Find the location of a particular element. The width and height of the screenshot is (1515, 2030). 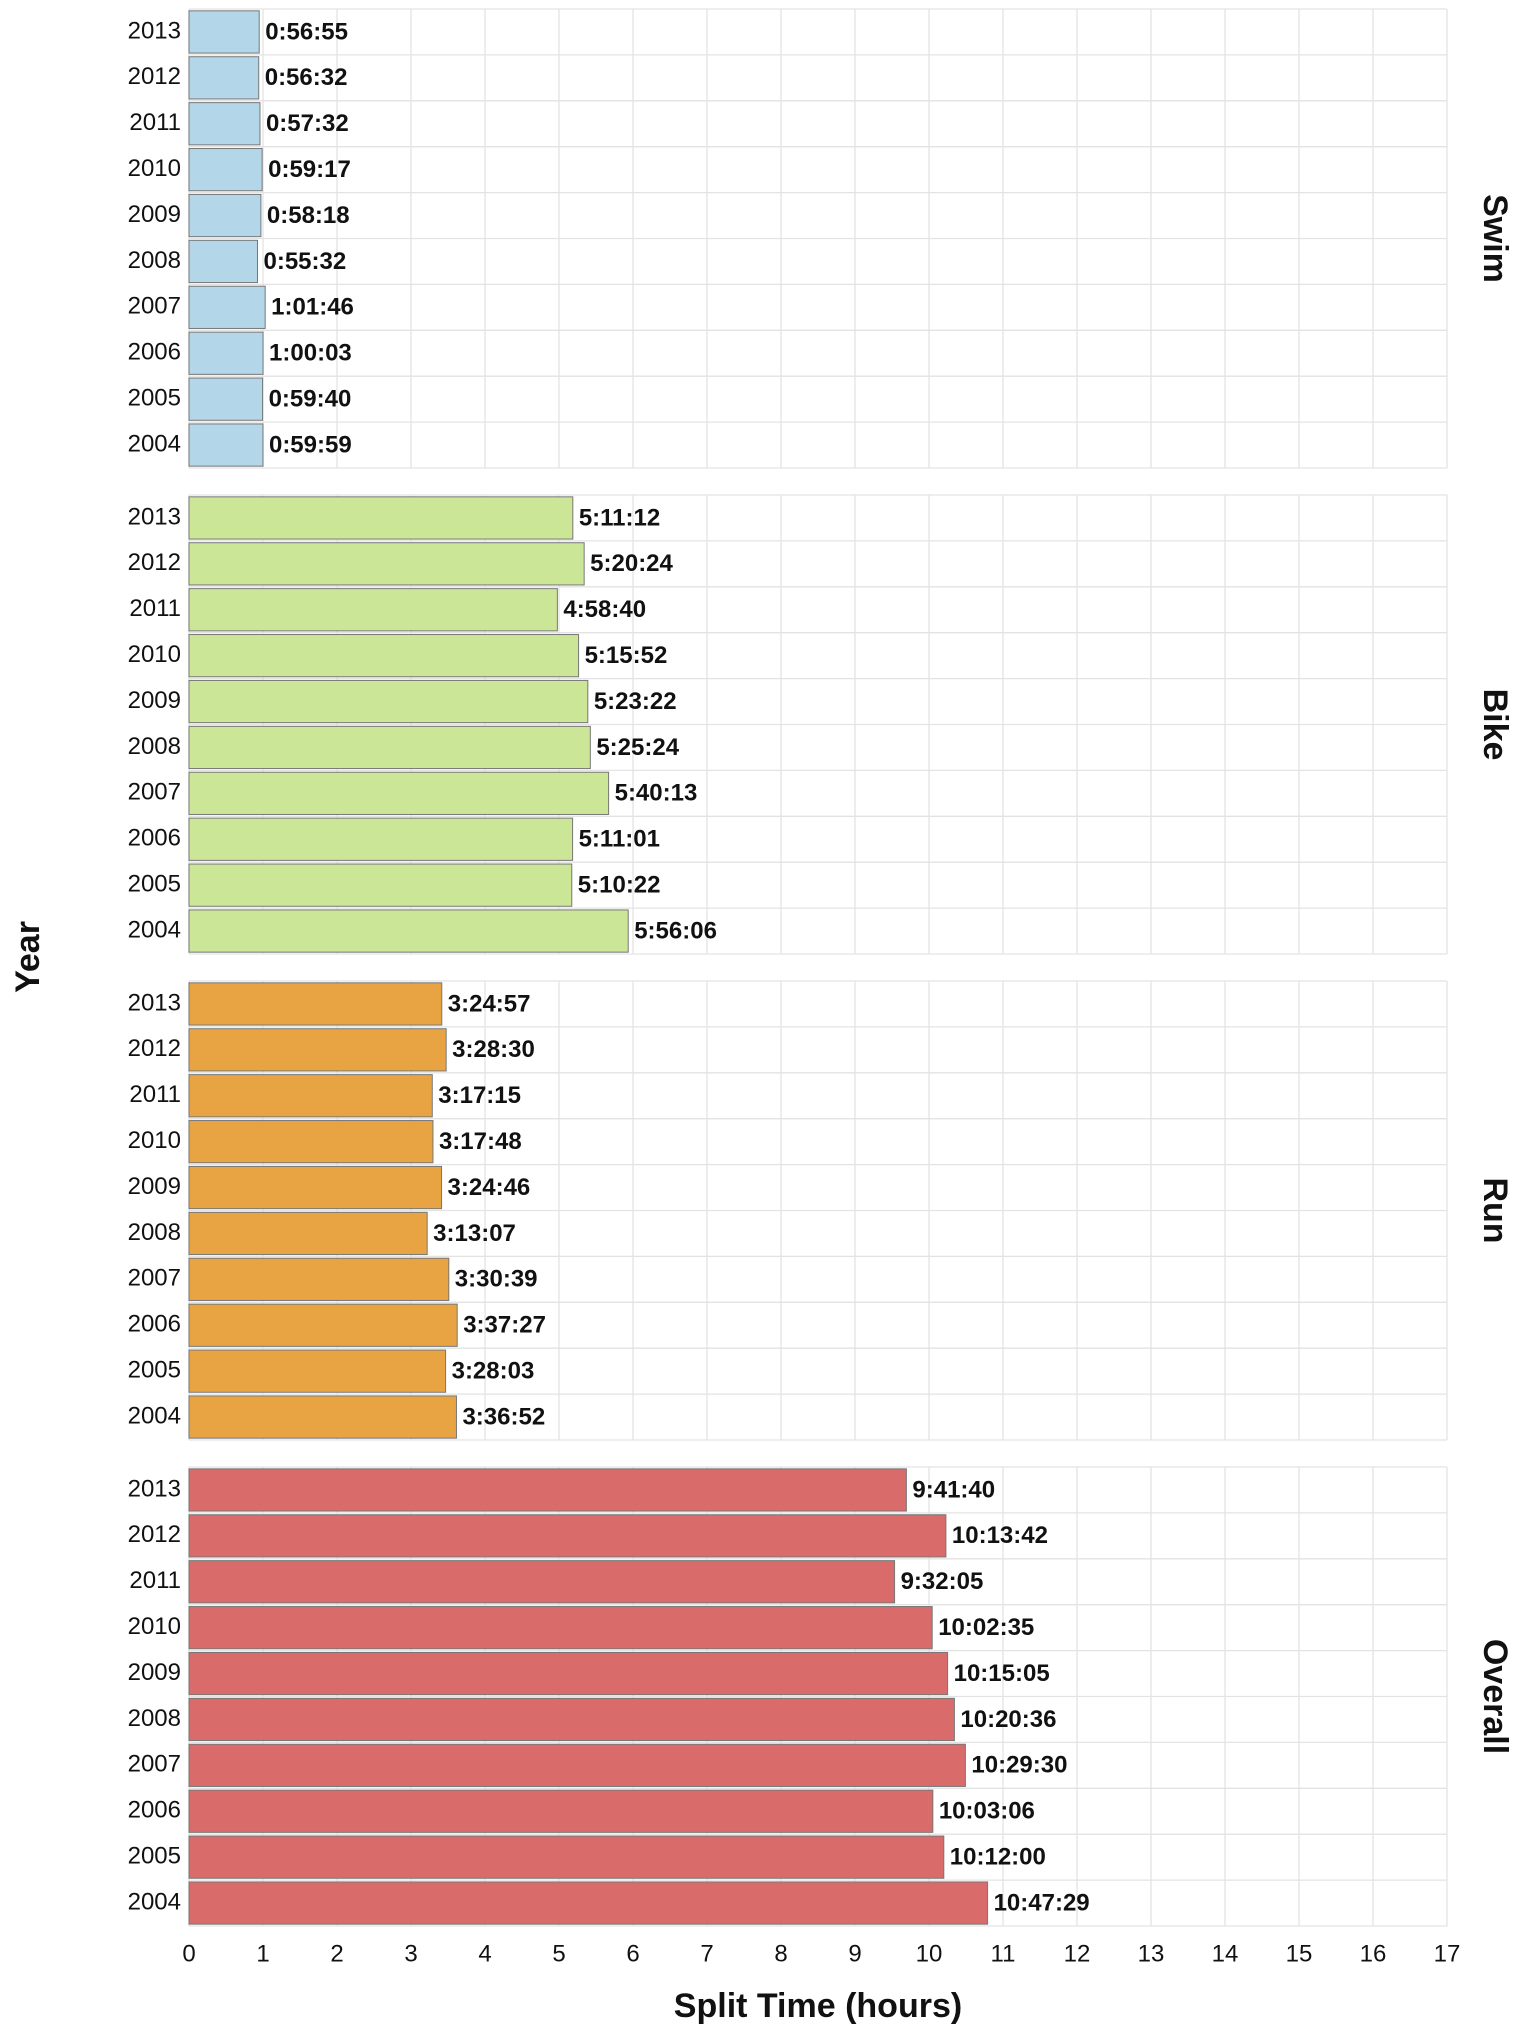

x-tick-label: 8 is located at coordinates (780, 1953).